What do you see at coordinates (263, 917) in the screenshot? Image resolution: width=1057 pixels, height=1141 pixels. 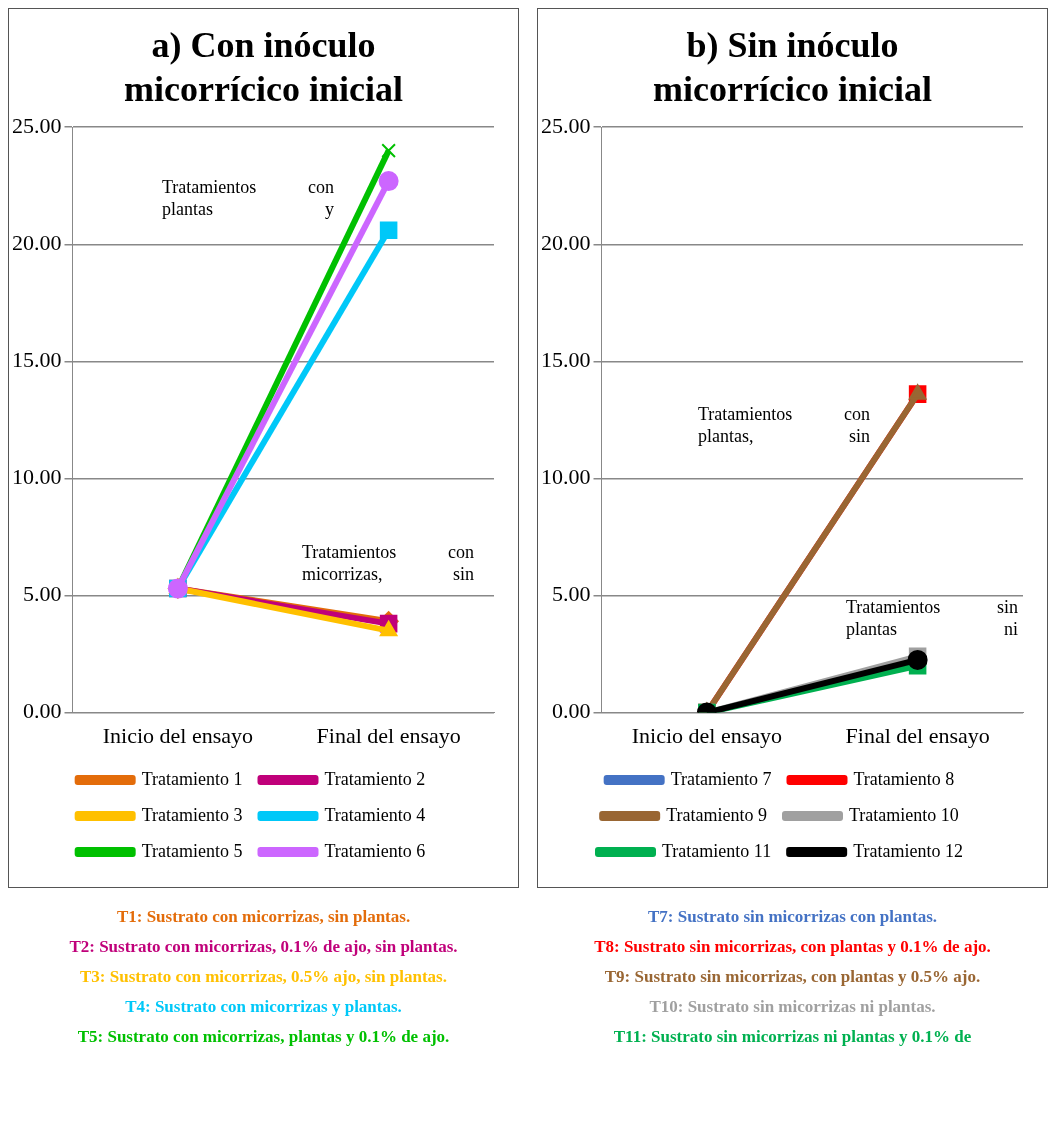 I see `text: T1: Sustrato con micorrizas, sin plantas.` at bounding box center [263, 917].